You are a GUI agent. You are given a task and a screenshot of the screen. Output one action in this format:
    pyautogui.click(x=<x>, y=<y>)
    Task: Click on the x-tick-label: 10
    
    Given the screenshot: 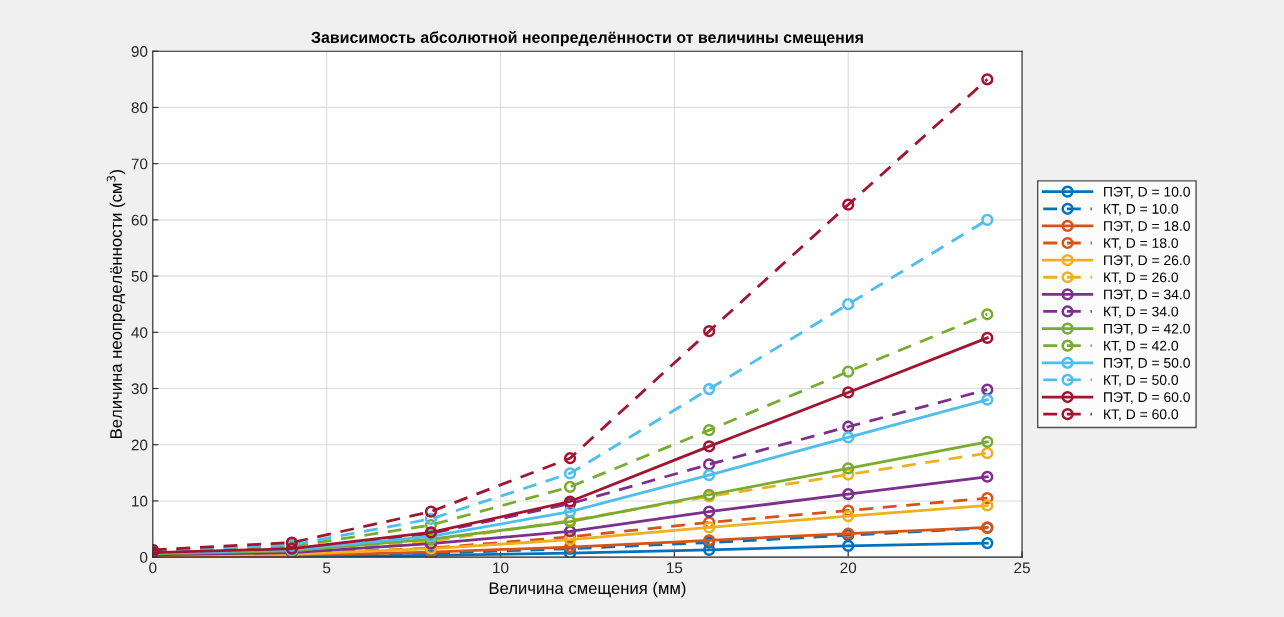 What is the action you would take?
    pyautogui.click(x=501, y=568)
    